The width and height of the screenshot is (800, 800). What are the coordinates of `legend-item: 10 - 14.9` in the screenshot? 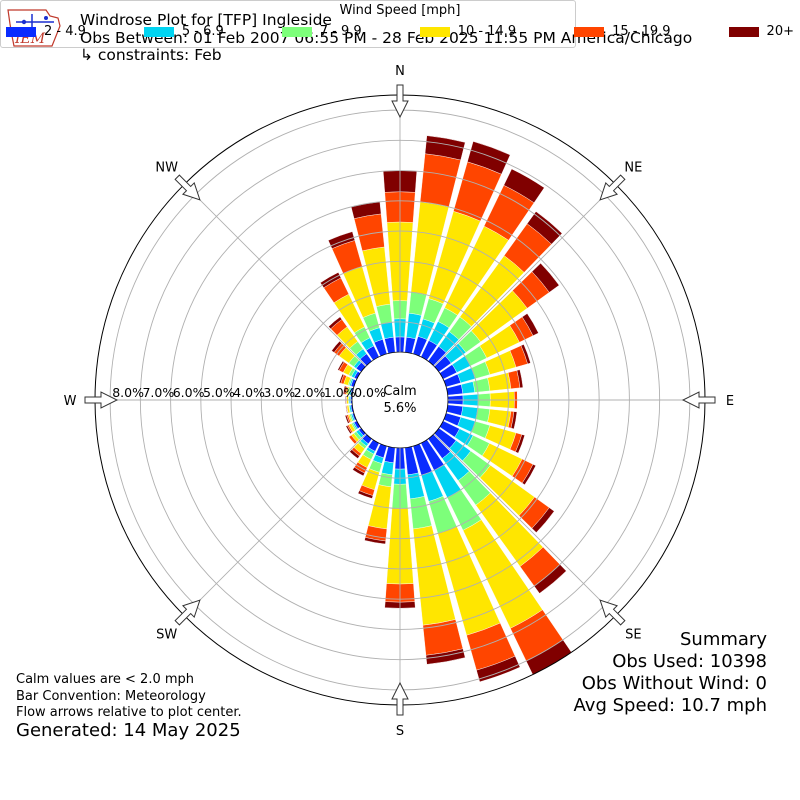 It's located at (468, 31).